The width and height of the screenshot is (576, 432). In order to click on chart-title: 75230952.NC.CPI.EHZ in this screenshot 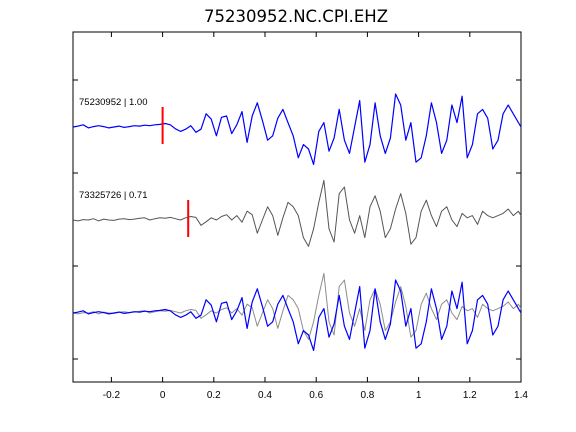, I will do `click(296, 16)`.